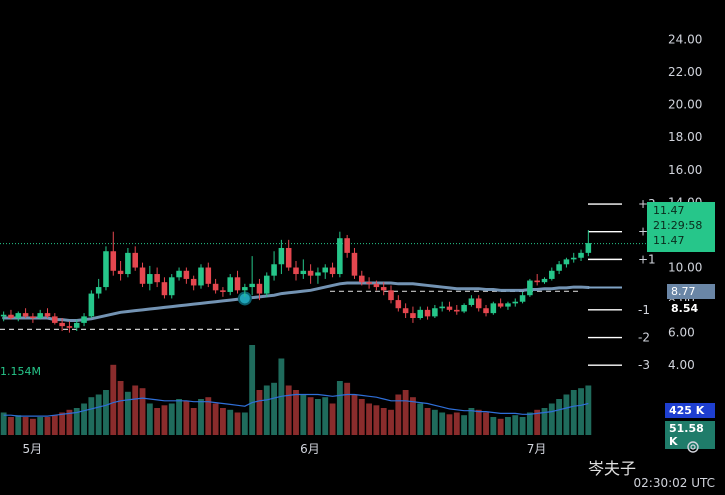 The height and width of the screenshot is (495, 725). Describe the element at coordinates (691, 308) in the screenshot. I see `level-value-badge: 8.54` at that location.